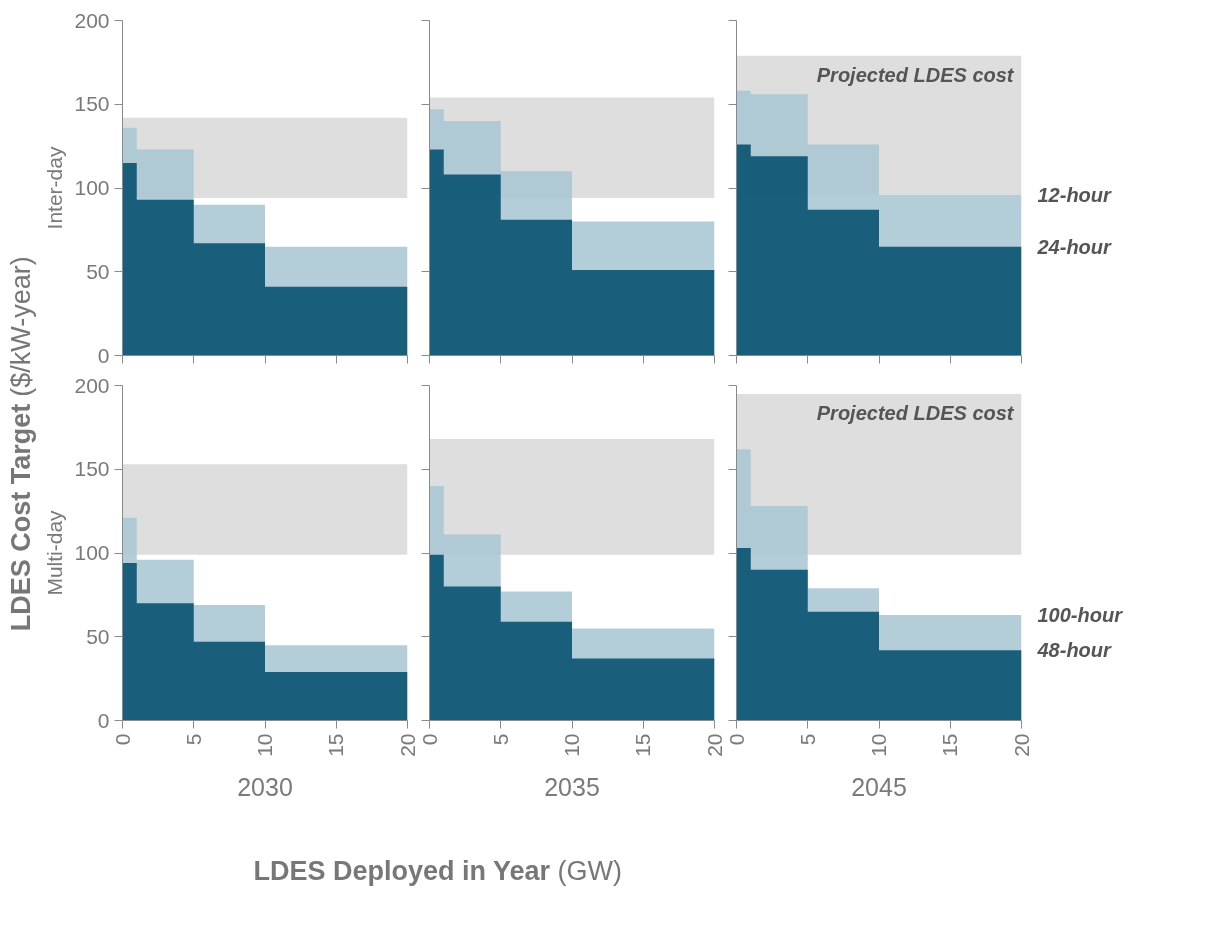 This screenshot has height=947, width=1229. What do you see at coordinates (55, 552) in the screenshot?
I see `y-axis-title: Multi-day` at bounding box center [55, 552].